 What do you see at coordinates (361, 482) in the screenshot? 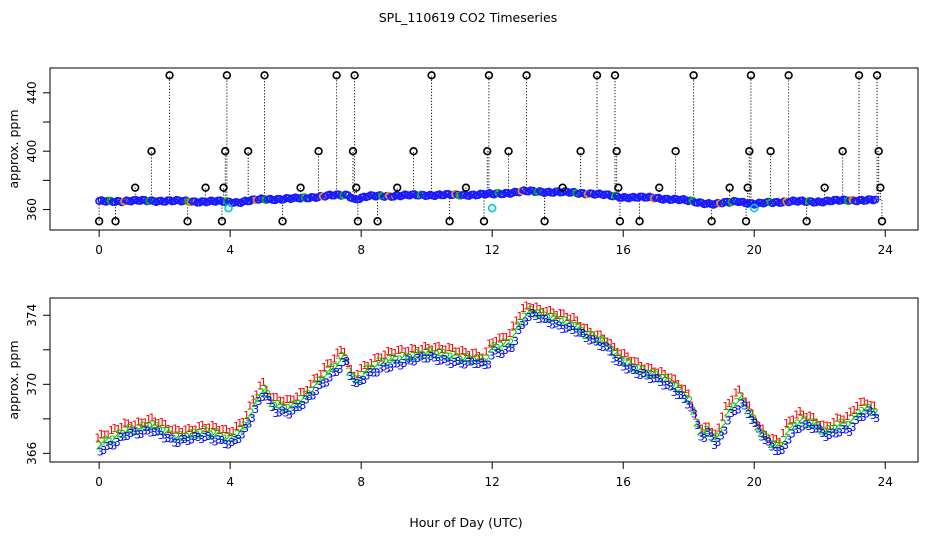
I see `bottom-x-tick-label: 8` at bounding box center [361, 482].